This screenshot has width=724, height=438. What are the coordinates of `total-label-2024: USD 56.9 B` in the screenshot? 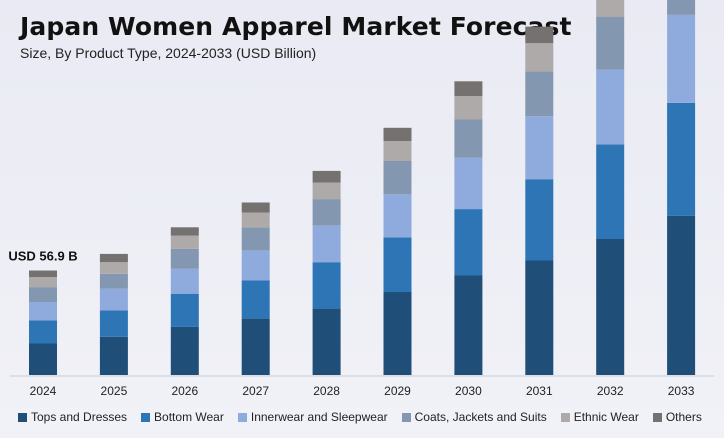 It's located at (42, 256).